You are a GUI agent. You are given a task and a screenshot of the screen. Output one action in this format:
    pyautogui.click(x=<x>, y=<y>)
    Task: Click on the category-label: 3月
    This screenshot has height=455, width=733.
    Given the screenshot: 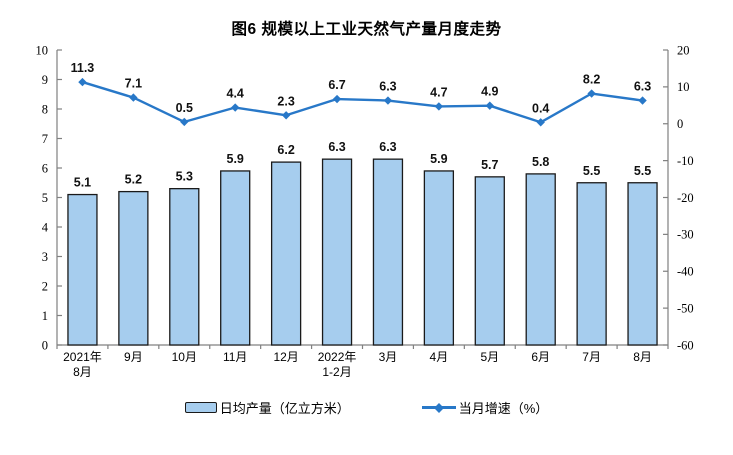 What is the action you would take?
    pyautogui.click(x=388, y=357)
    